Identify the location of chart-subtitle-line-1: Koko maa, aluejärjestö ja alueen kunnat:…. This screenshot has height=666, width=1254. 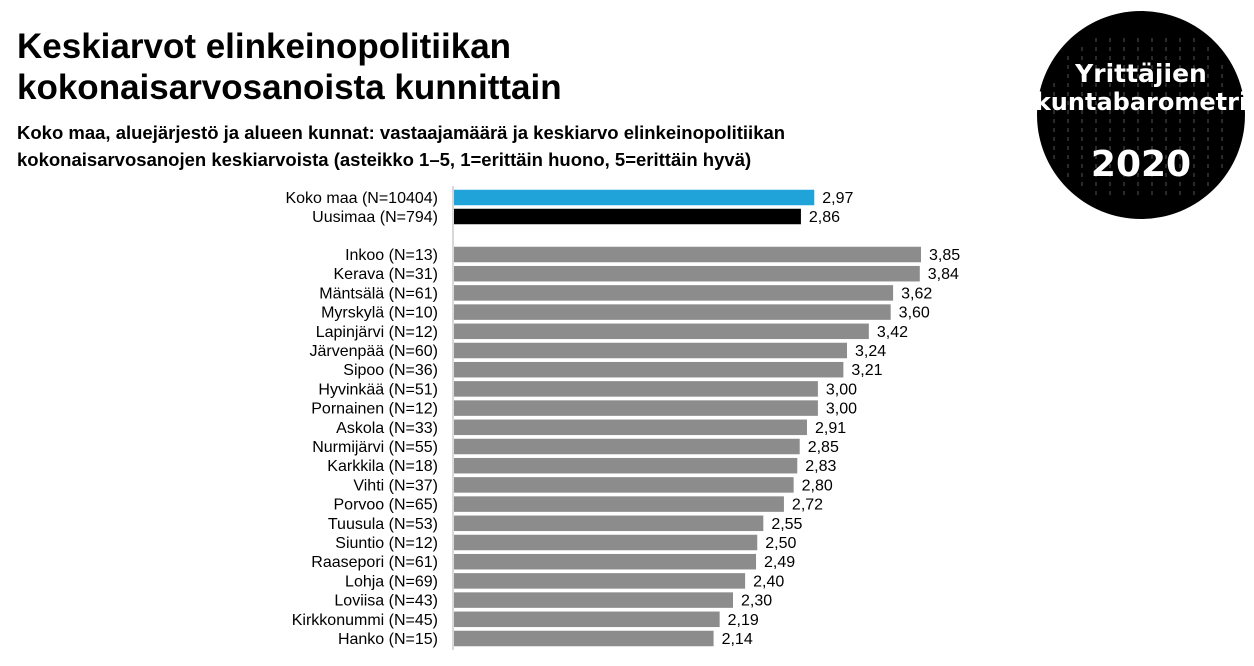
(401, 132).